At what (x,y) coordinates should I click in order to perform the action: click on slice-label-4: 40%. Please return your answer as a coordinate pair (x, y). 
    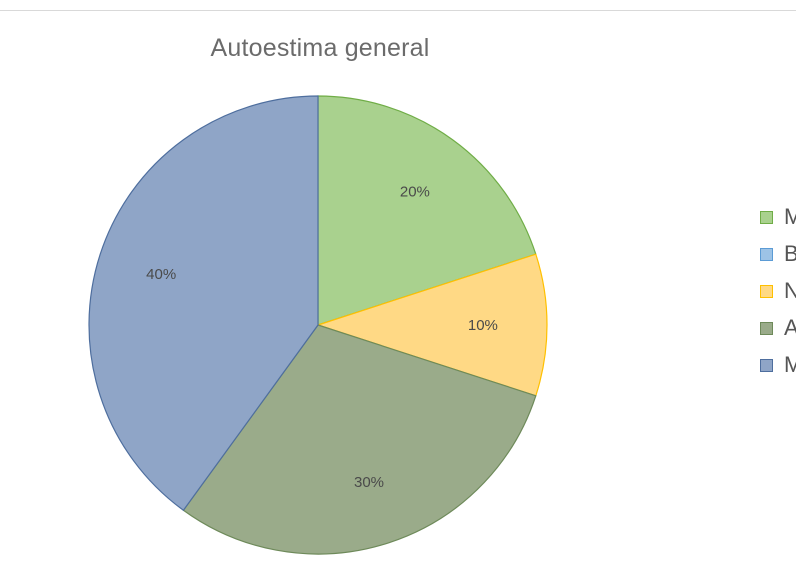
    Looking at the image, I should click on (161, 274).